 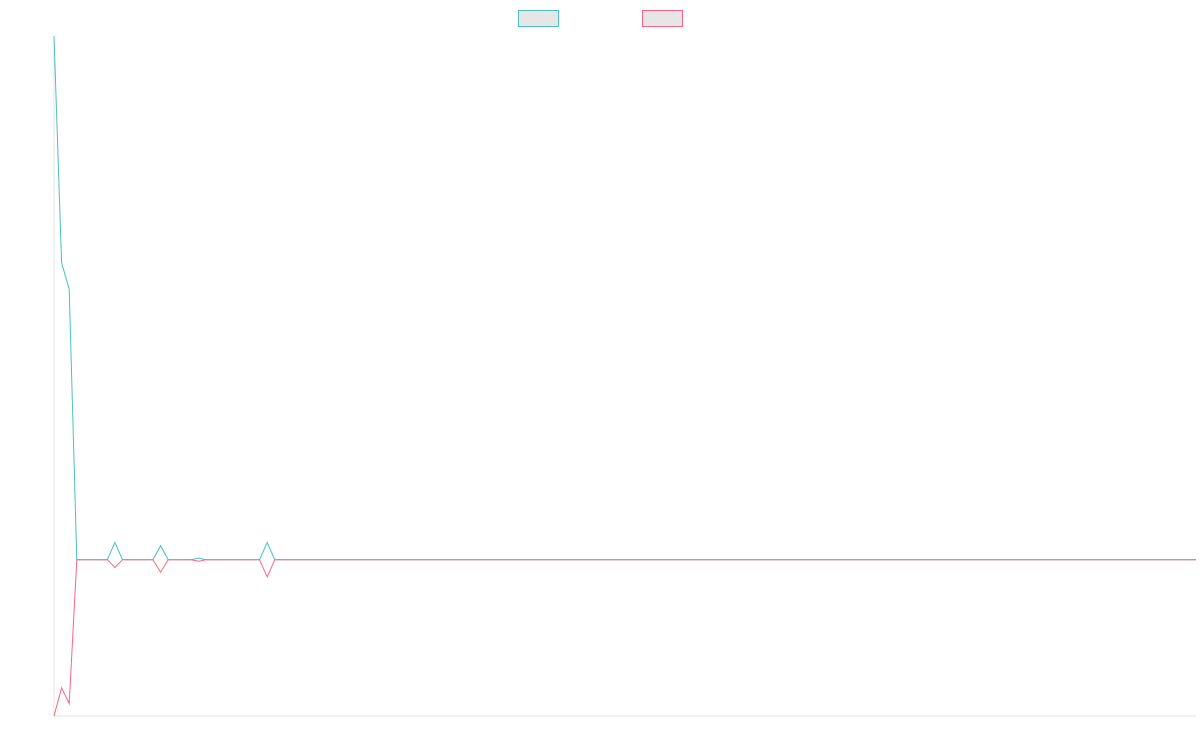 I want to click on legend, so click(x=600, y=18).